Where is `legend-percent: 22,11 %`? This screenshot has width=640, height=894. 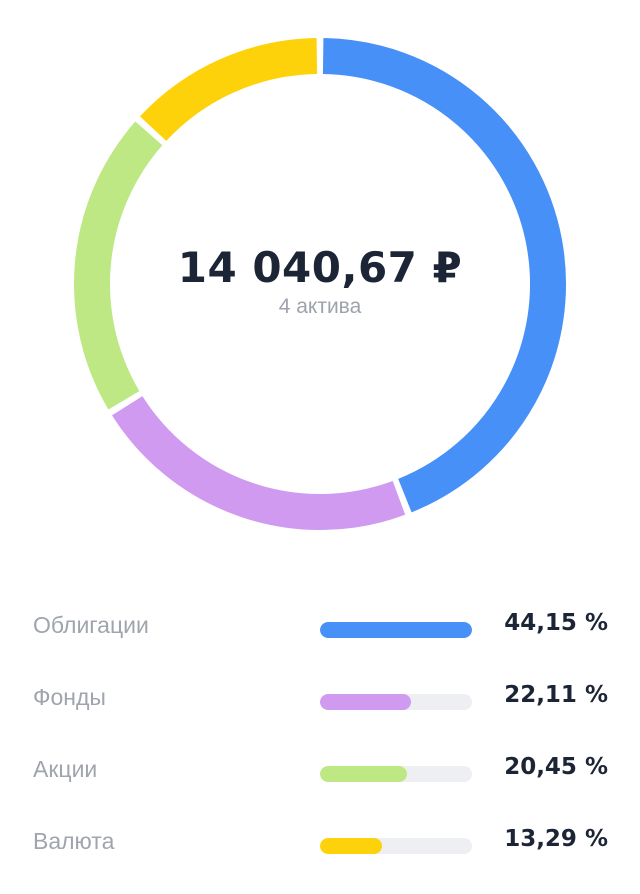 legend-percent: 22,11 % is located at coordinates (556, 695).